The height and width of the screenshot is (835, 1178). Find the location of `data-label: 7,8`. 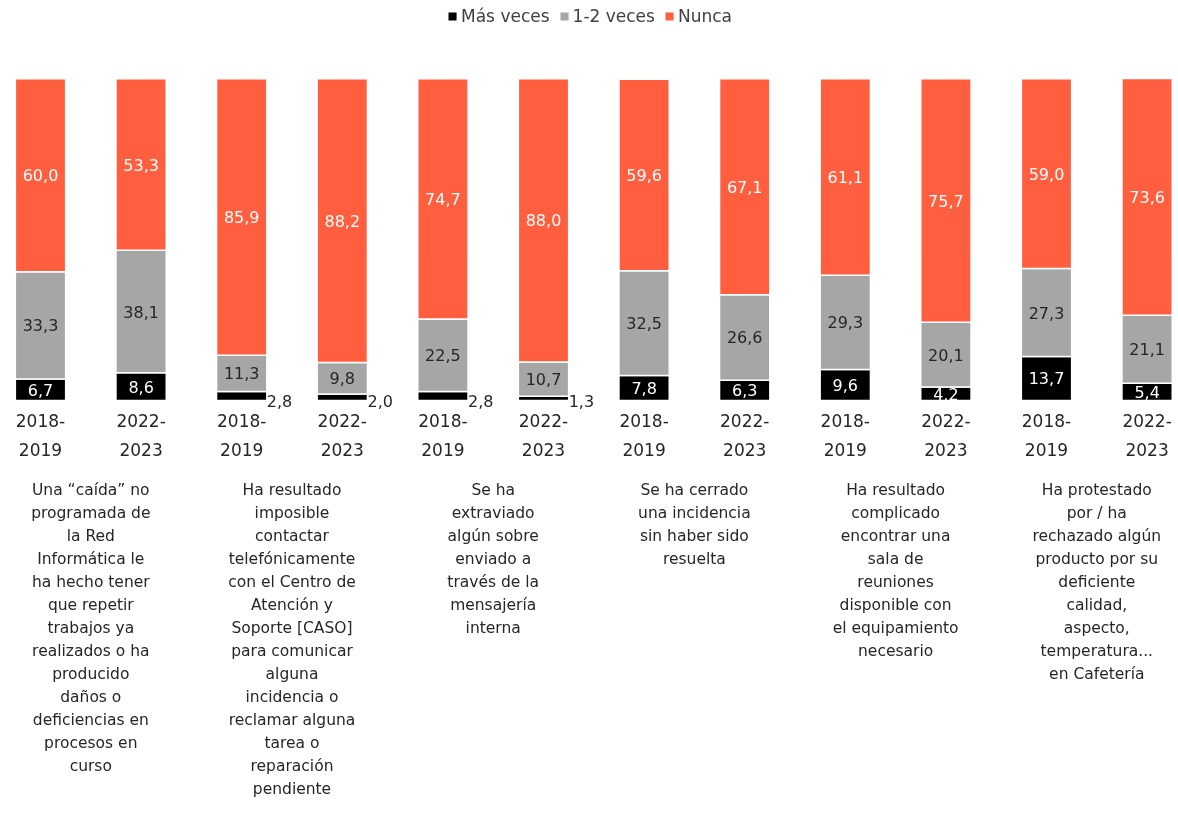

data-label: 7,8 is located at coordinates (644, 388).